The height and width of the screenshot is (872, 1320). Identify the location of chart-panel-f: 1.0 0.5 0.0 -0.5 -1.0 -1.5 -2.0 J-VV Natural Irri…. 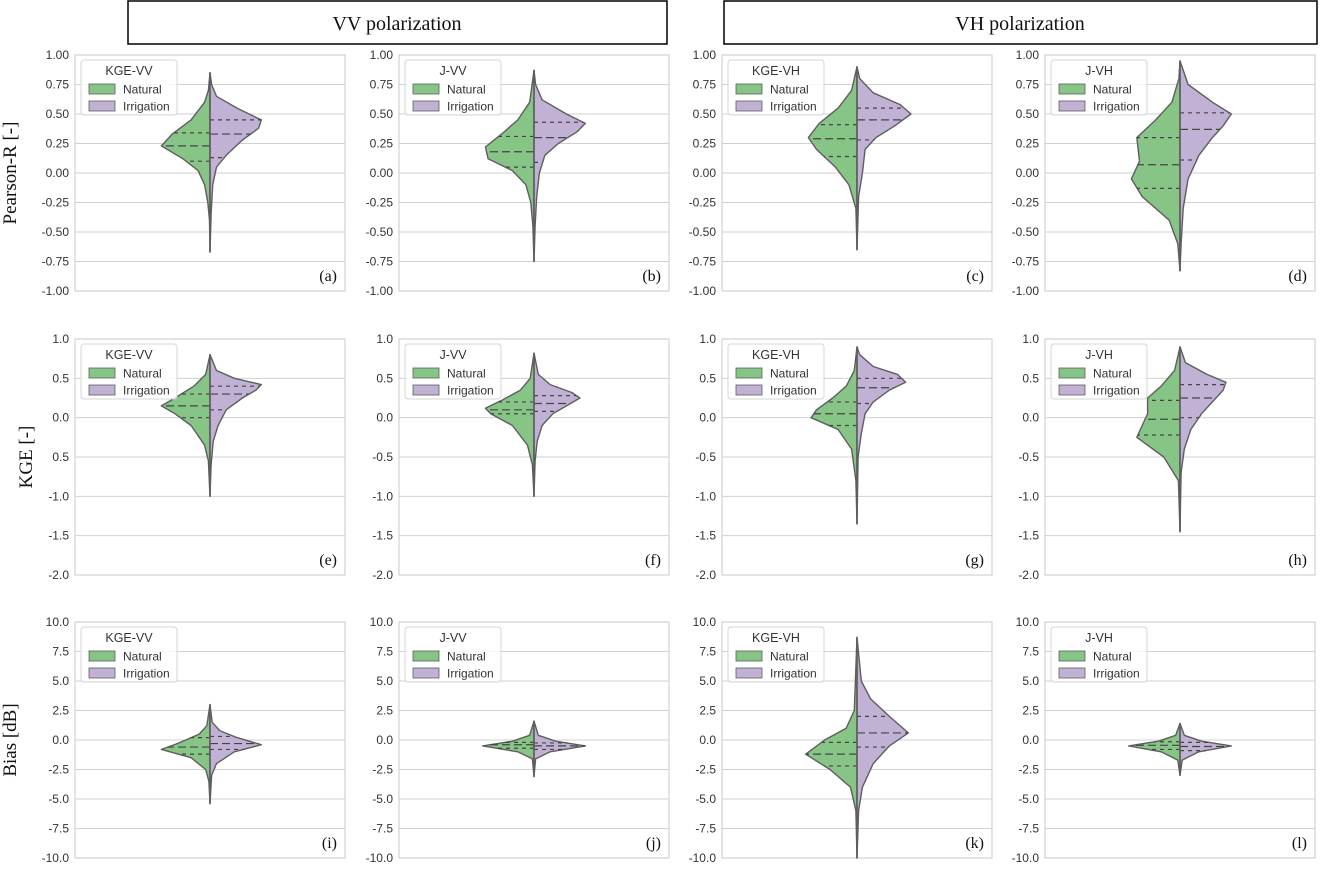
(521, 457).